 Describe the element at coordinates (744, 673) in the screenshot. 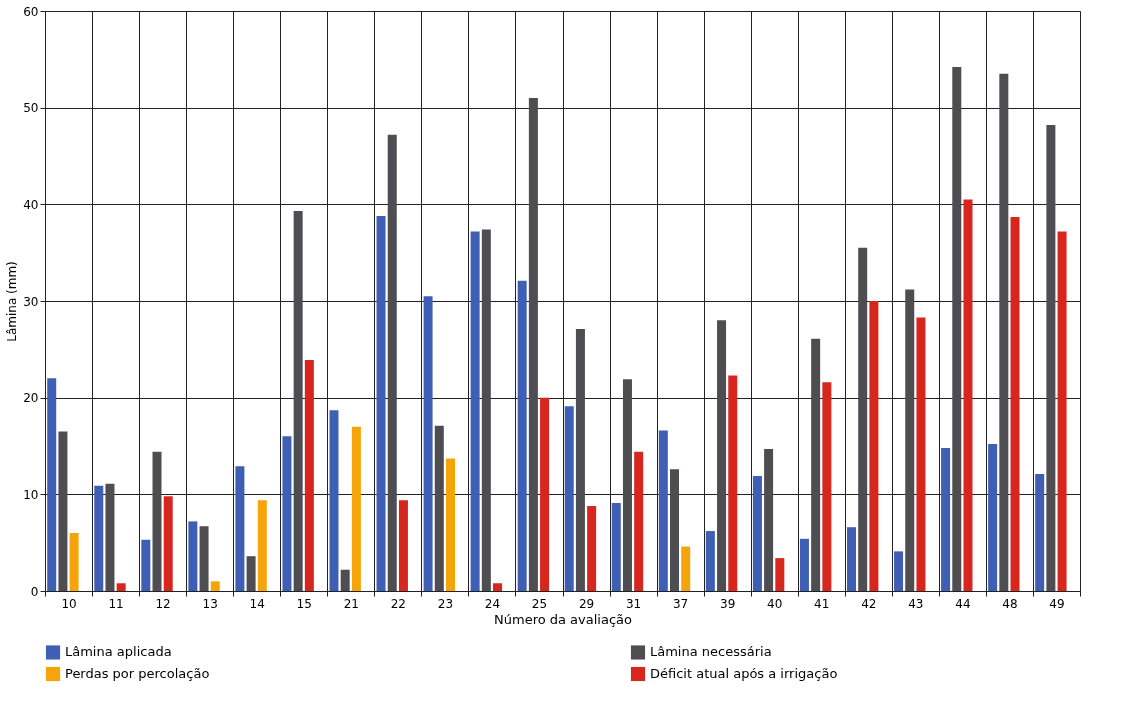

I see `legend-label: Déficit atual após a irrigação` at that location.